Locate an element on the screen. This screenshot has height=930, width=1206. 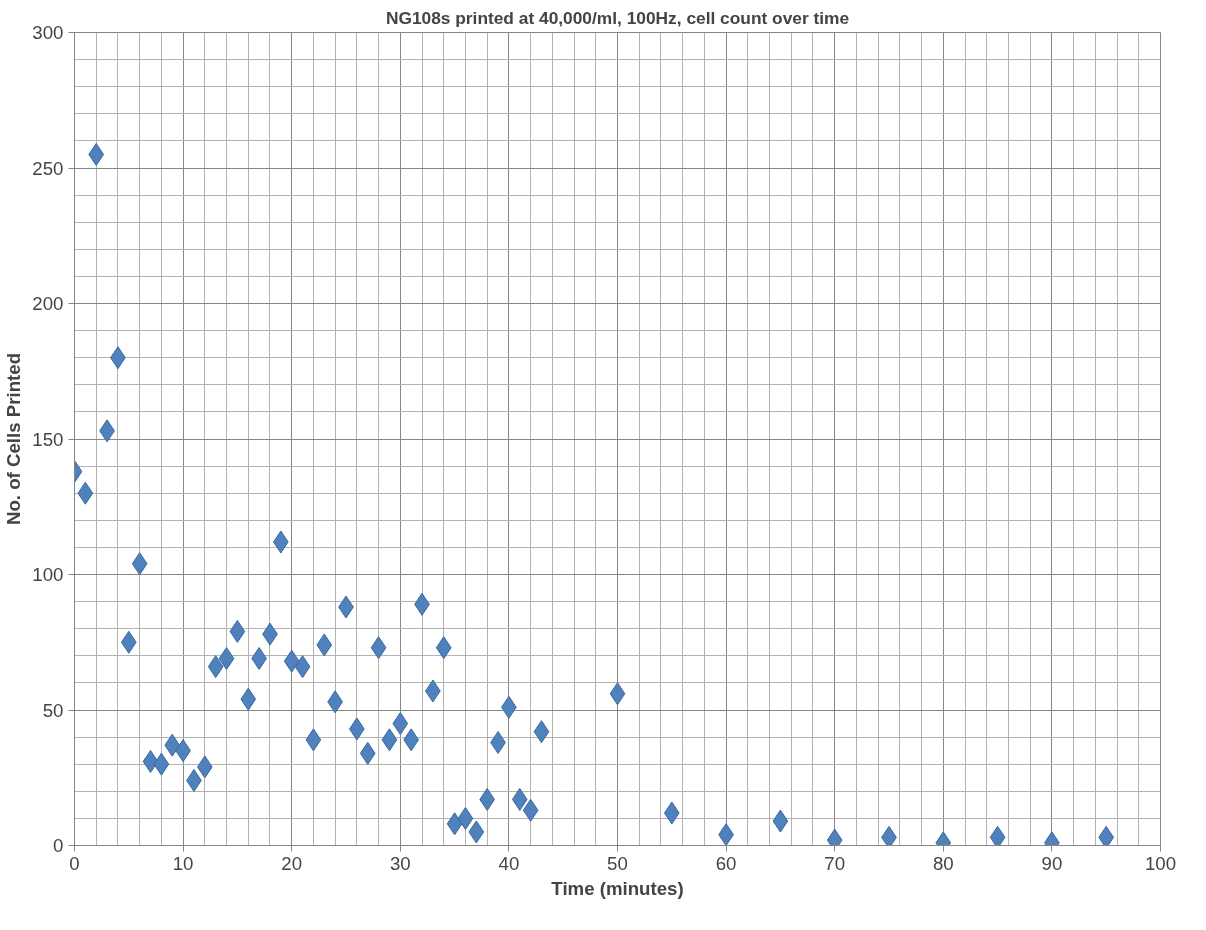
x-tick-label: 90 is located at coordinates (1052, 863).